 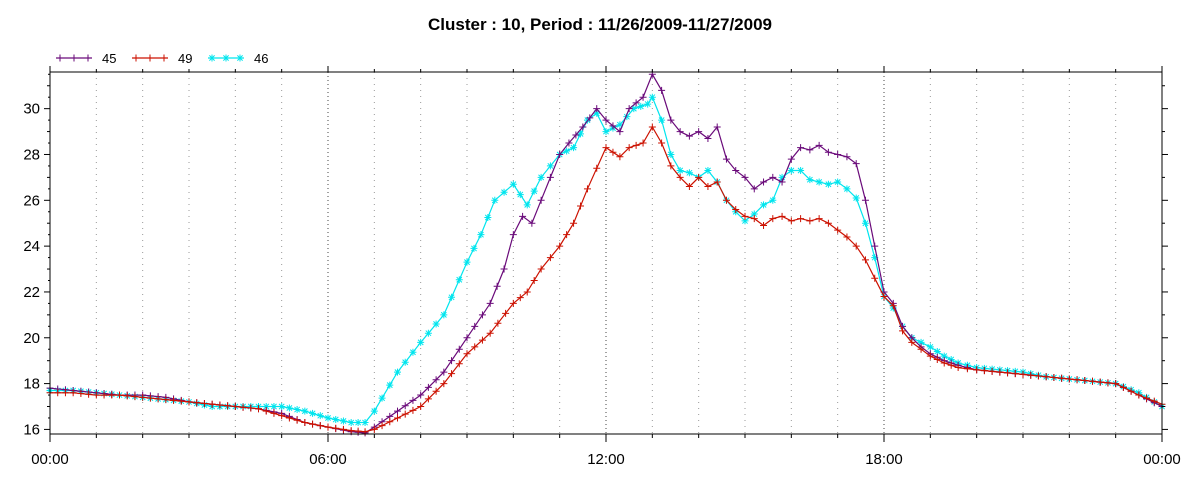 I want to click on legend-label: 49, so click(x=185, y=58).